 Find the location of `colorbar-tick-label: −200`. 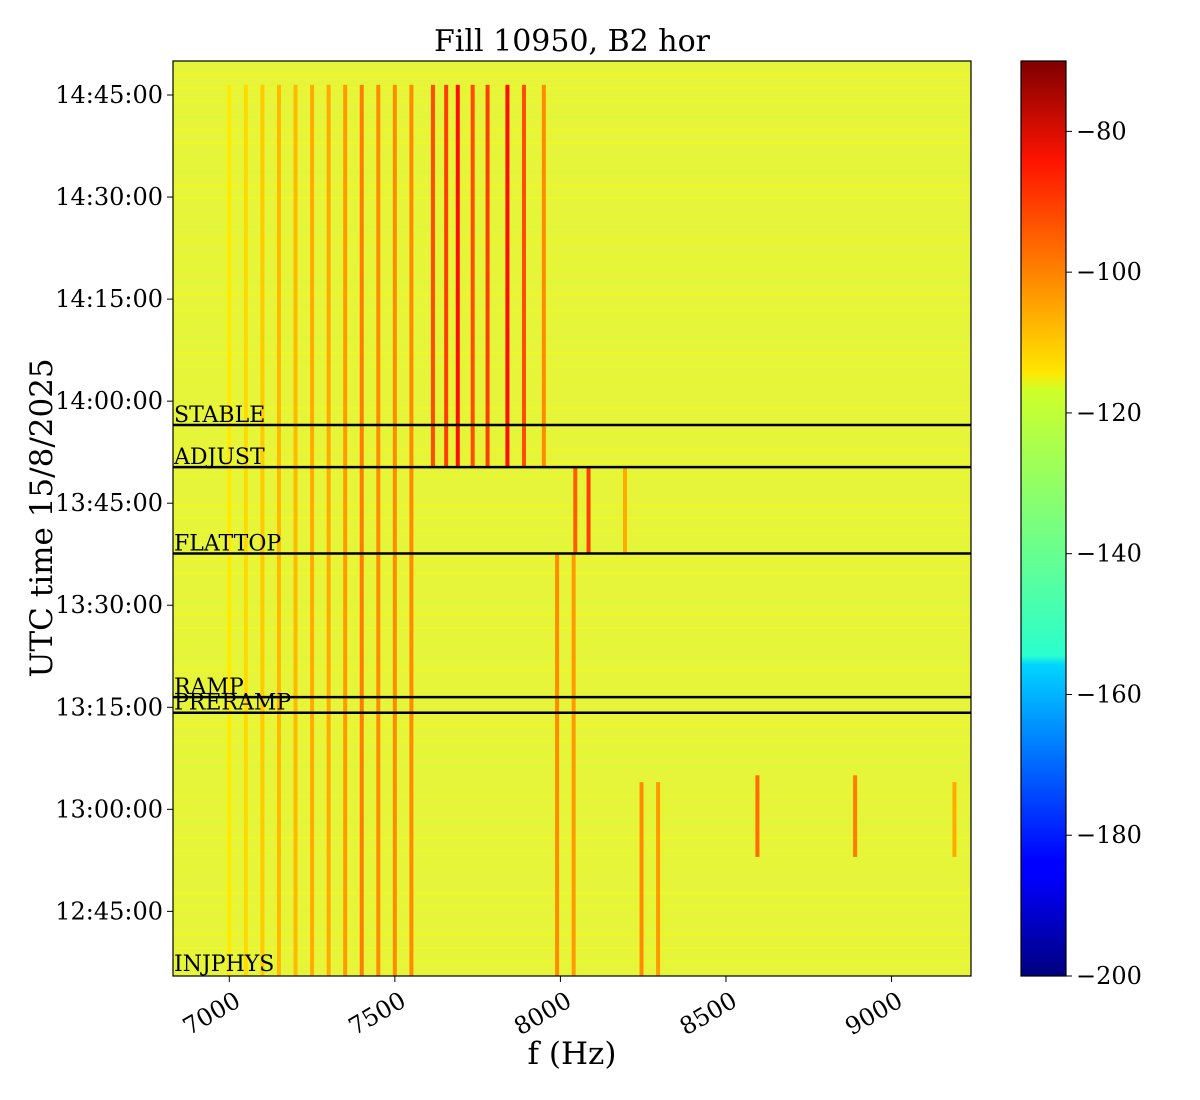

colorbar-tick-label: −200 is located at coordinates (1109, 976).